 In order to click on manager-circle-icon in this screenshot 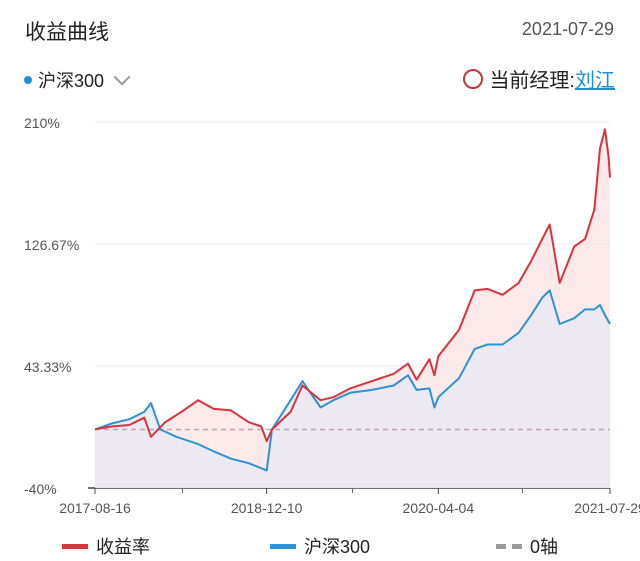, I will do `click(473, 78)`.